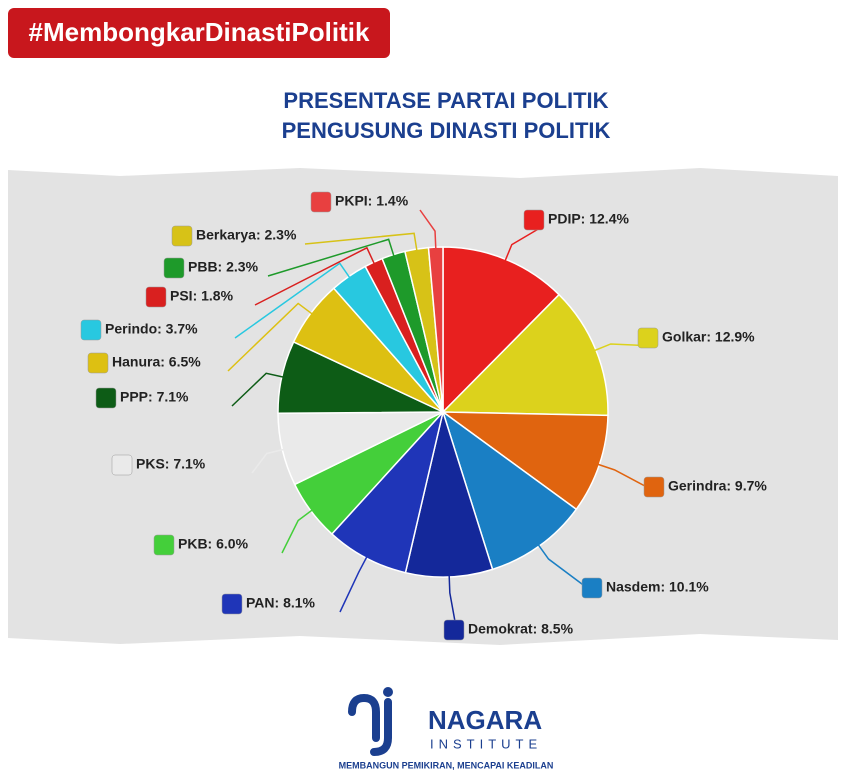  Describe the element at coordinates (246, 235) in the screenshot. I see `data-label: Berkarya: 2.3%` at that location.